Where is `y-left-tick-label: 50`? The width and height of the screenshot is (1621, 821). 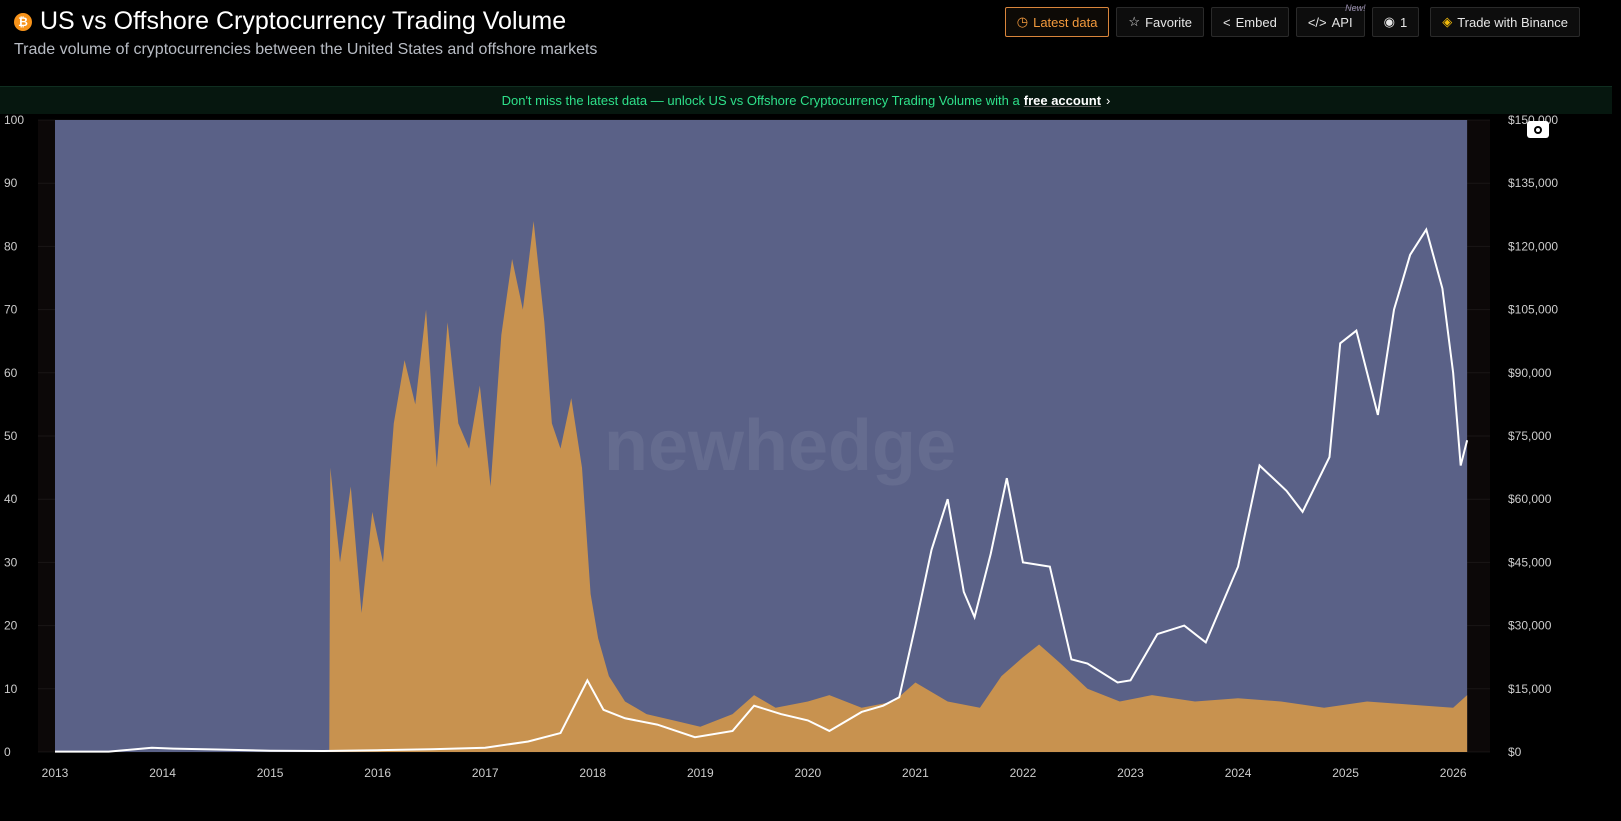
y-left-tick-label: 50 is located at coordinates (11, 436).